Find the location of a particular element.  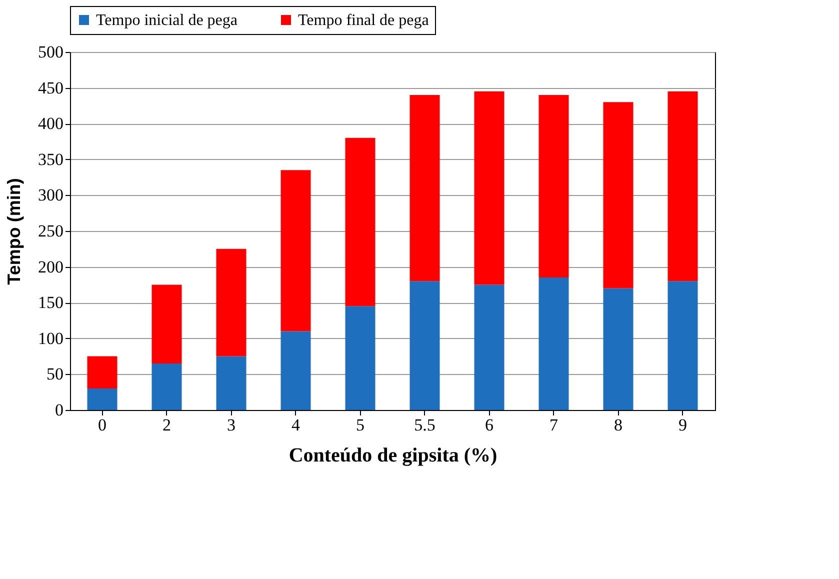

y-axis-title: Tempo (min) is located at coordinates (14, 231).